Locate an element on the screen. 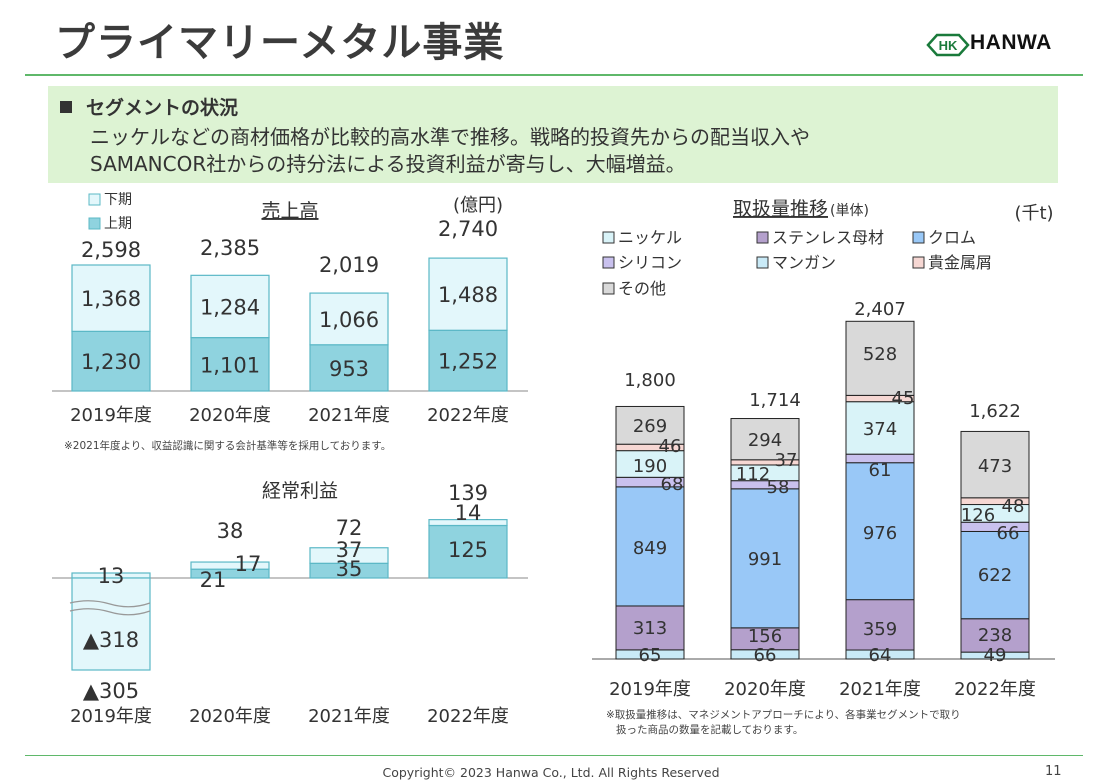 Image resolution: width=1102 pixels, height=783 pixels. sales-first-half-label: 1,252 is located at coordinates (468, 362).